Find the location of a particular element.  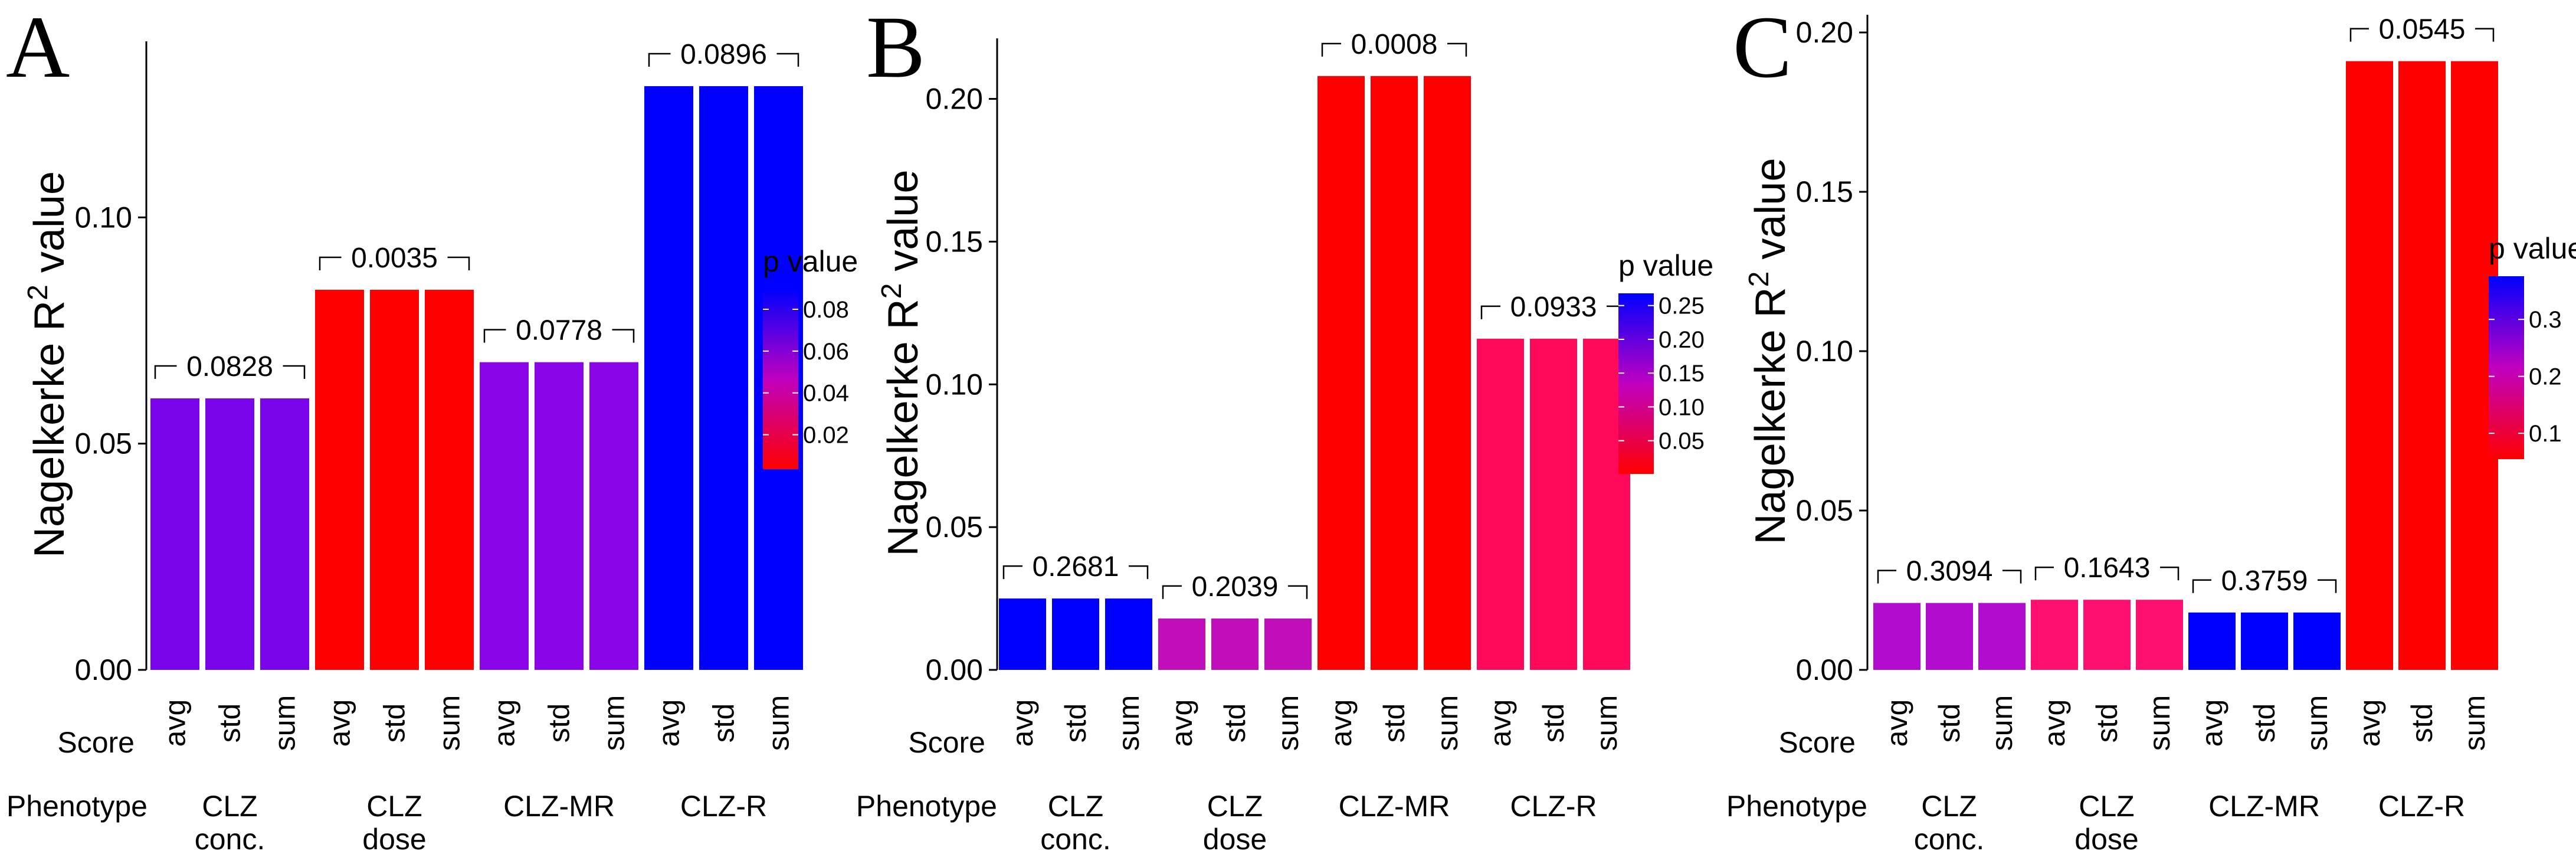

p-value-label: 0.0828 is located at coordinates (229, 366).